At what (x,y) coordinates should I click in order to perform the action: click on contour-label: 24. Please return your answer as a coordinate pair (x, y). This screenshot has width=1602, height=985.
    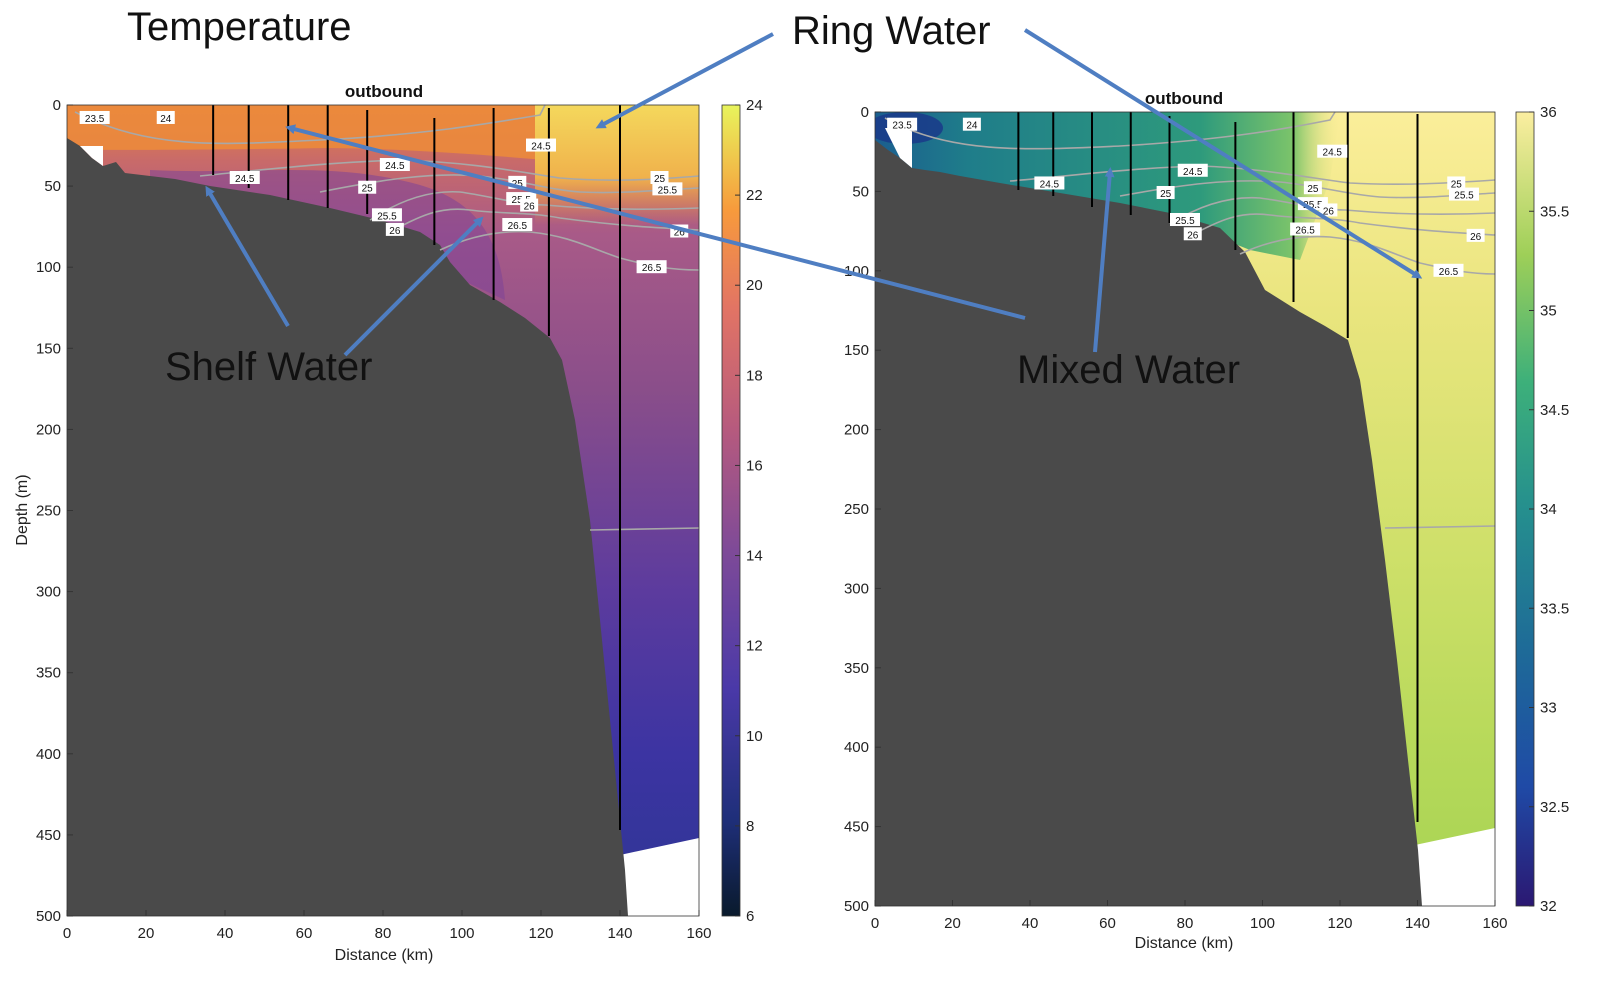
    Looking at the image, I should click on (972, 126).